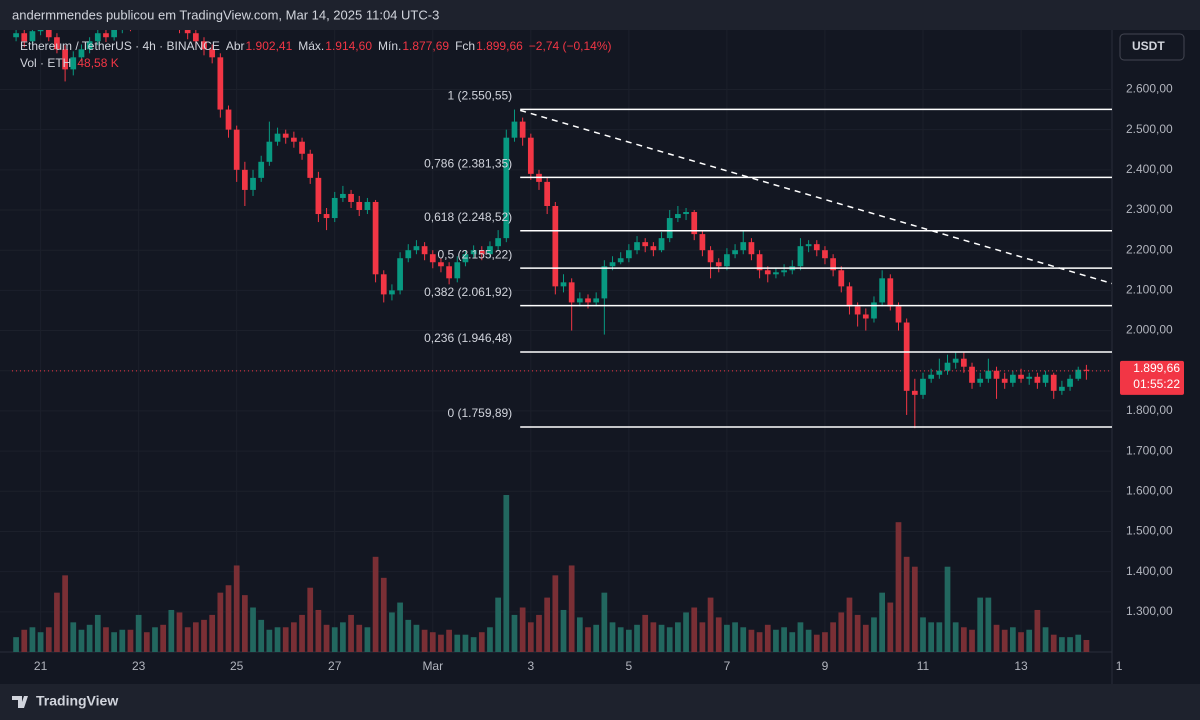 The height and width of the screenshot is (720, 1200). Describe the element at coordinates (425, 46) in the screenshot. I see `ohlc-value: 1.877,69` at that location.